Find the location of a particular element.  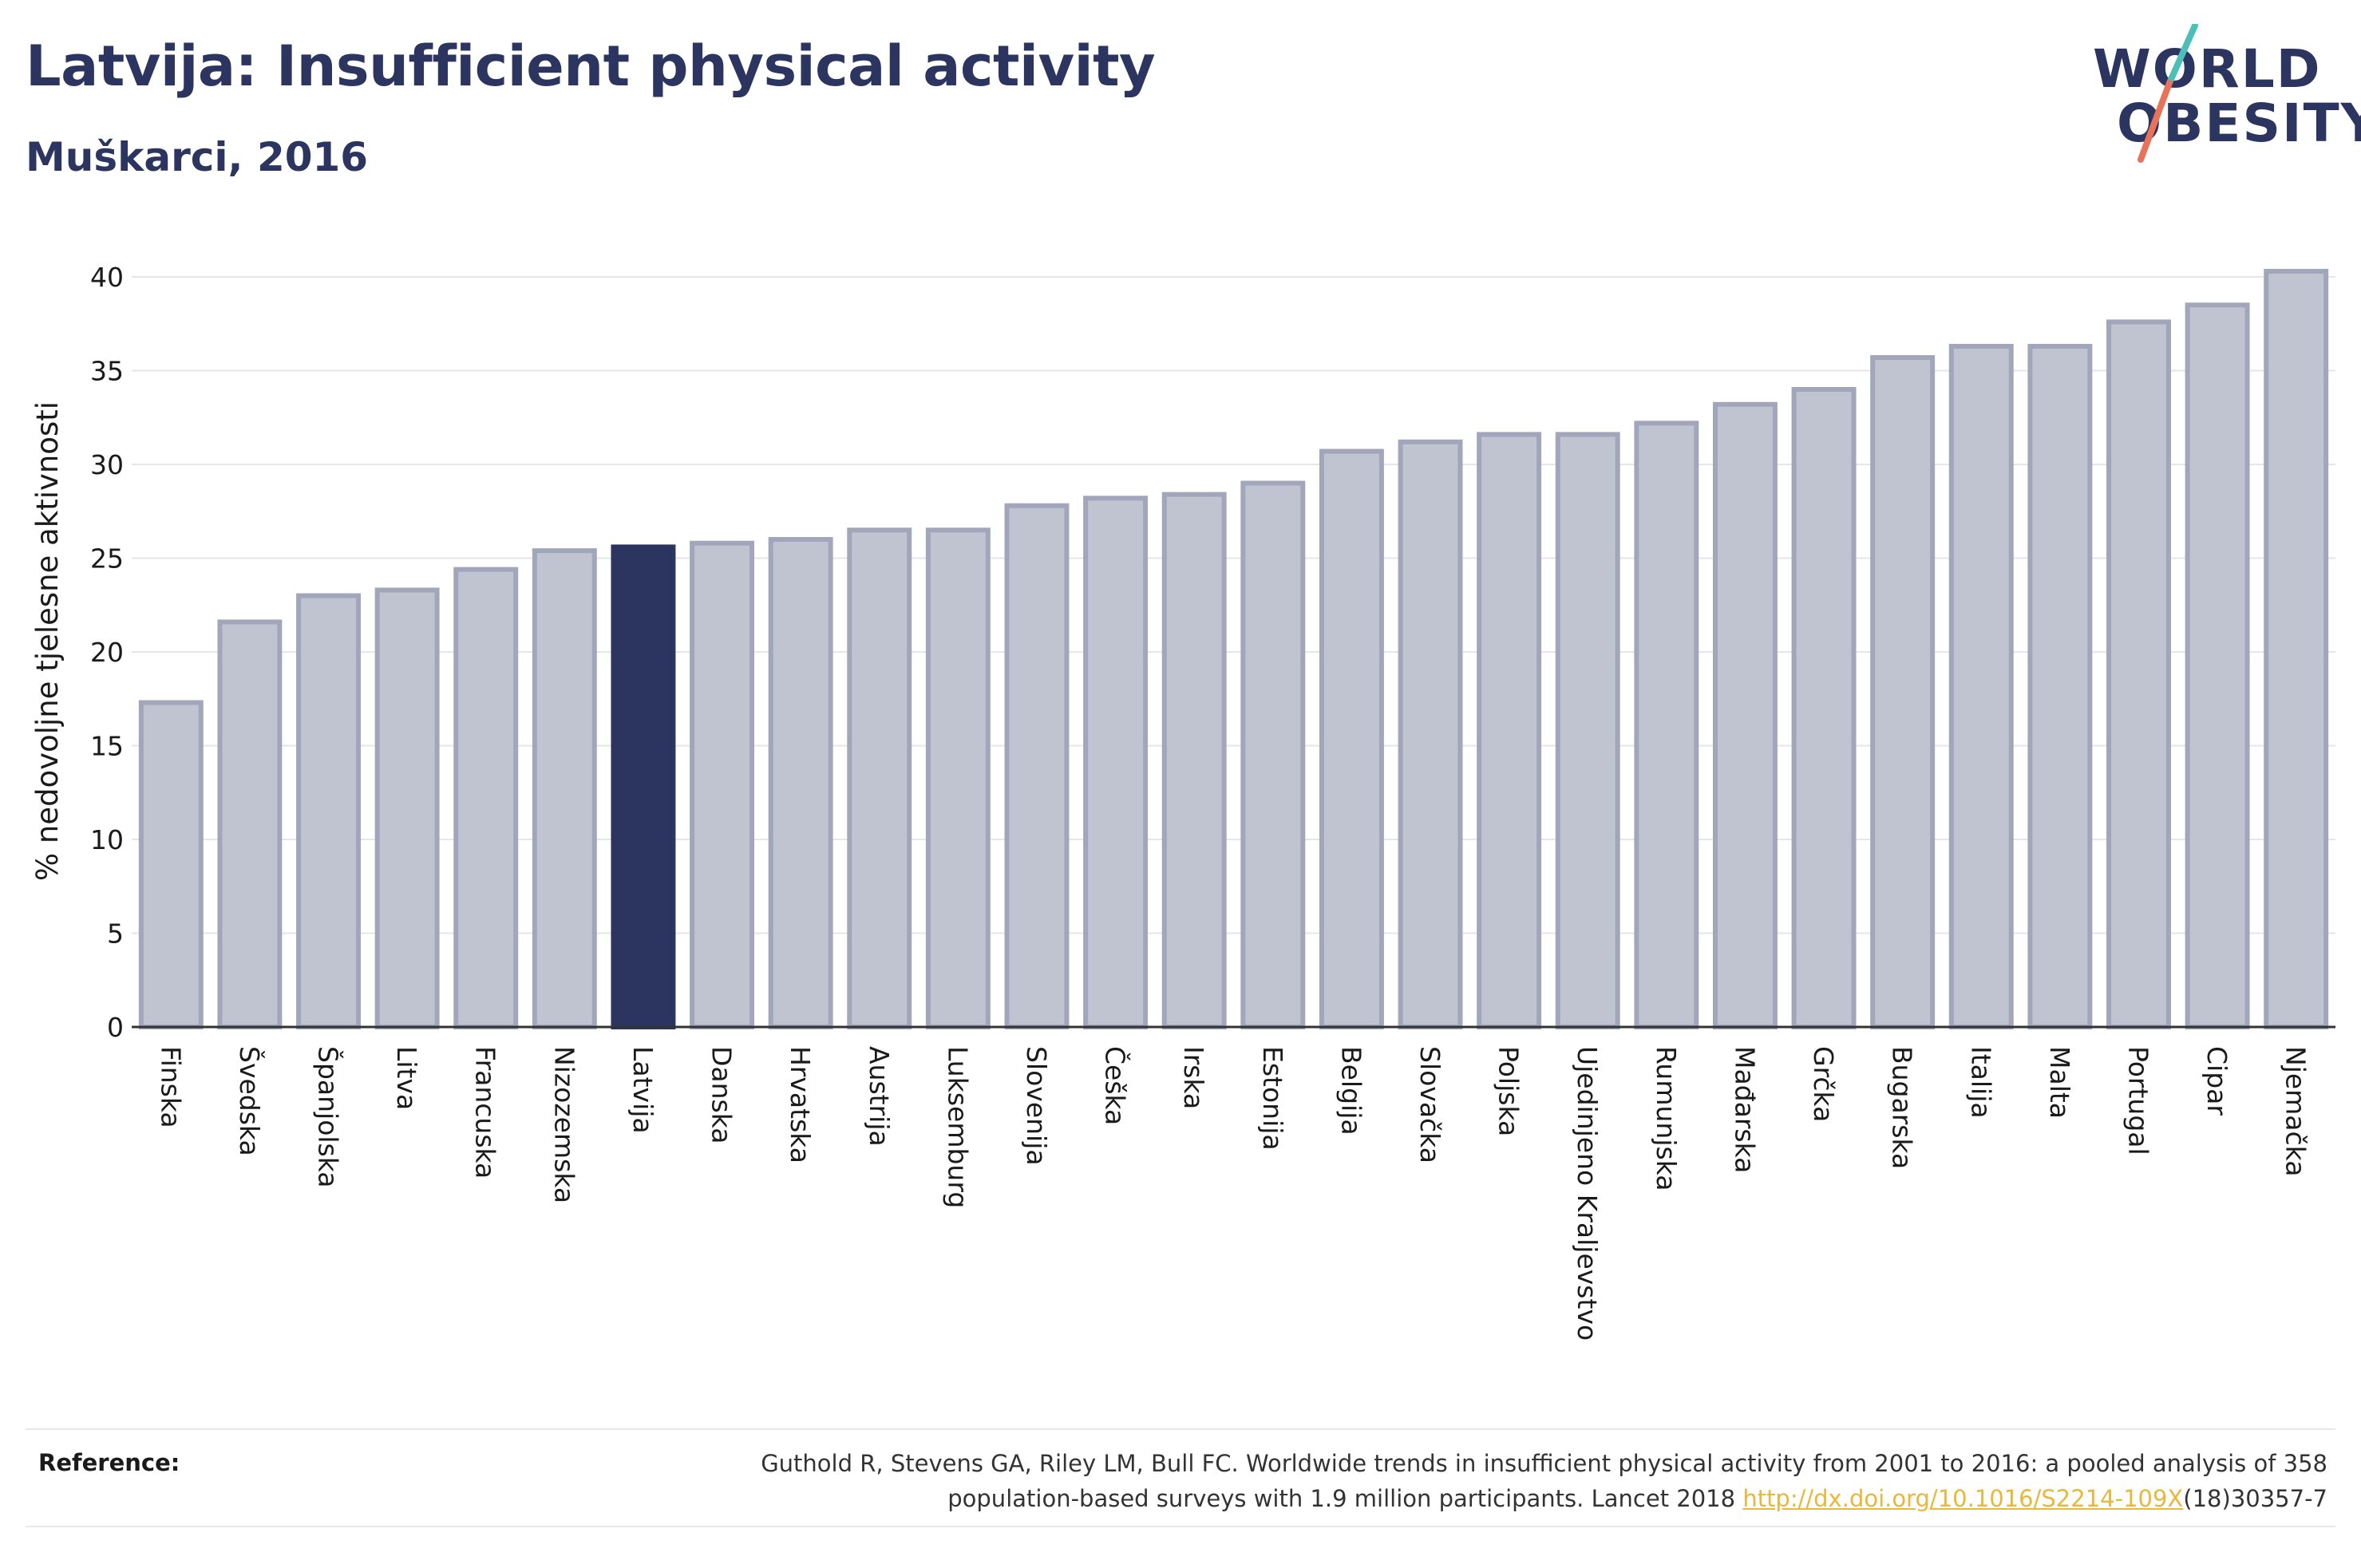

bar-danska is located at coordinates (722, 784).